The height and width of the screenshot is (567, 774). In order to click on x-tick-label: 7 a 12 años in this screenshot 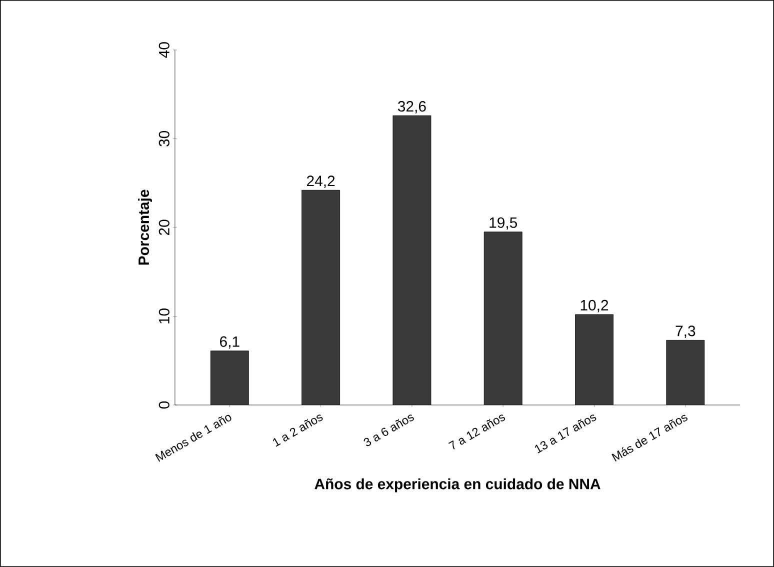, I will do `click(477, 432)`.